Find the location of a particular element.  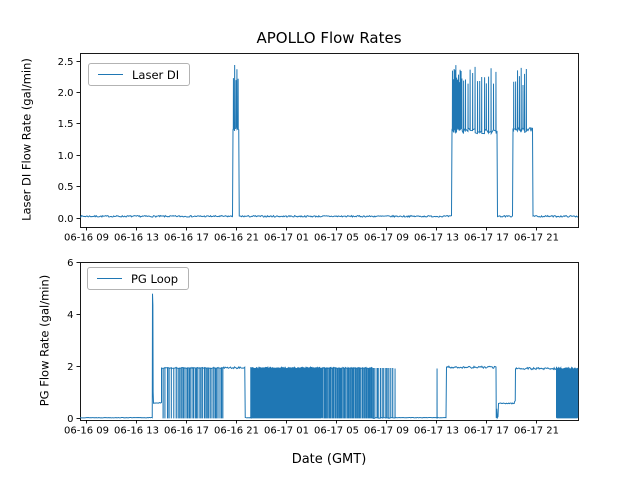

y-tick-label: 0 is located at coordinates (70, 419).